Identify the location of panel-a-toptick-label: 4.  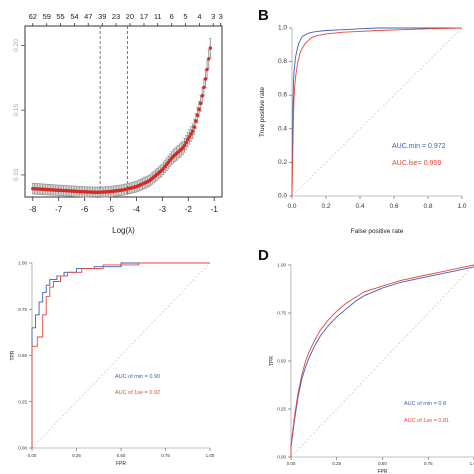
(199, 16).